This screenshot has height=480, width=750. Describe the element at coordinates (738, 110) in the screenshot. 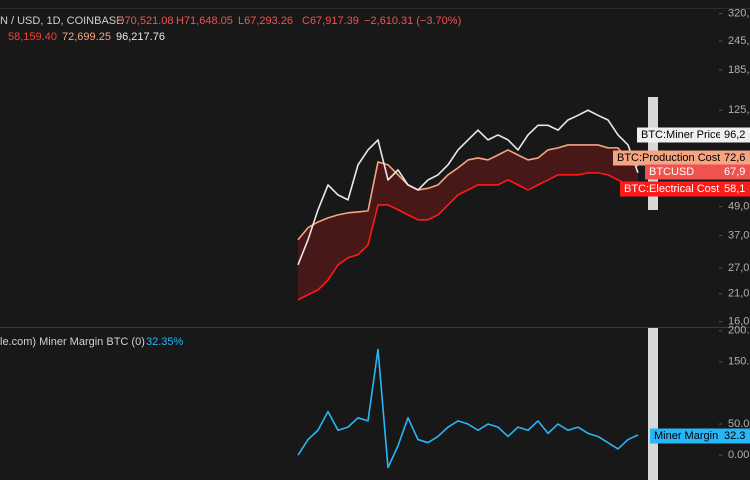

I see `y-tick-label: 125,` at that location.